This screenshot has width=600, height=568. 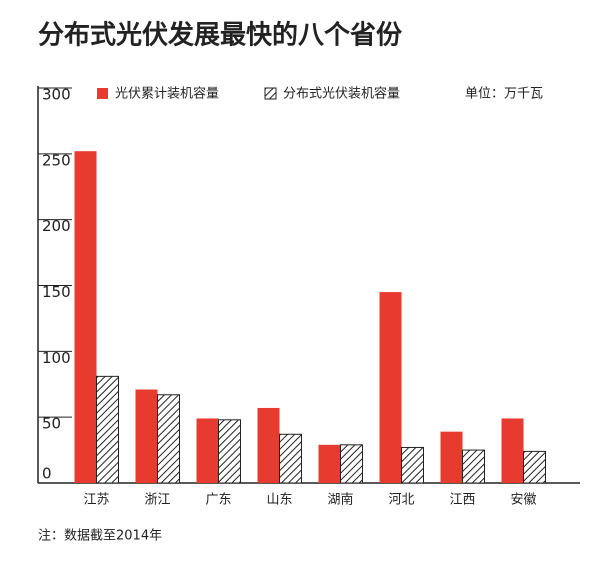 What do you see at coordinates (100, 536) in the screenshot?
I see `note: 注：数据截至2014年` at bounding box center [100, 536].